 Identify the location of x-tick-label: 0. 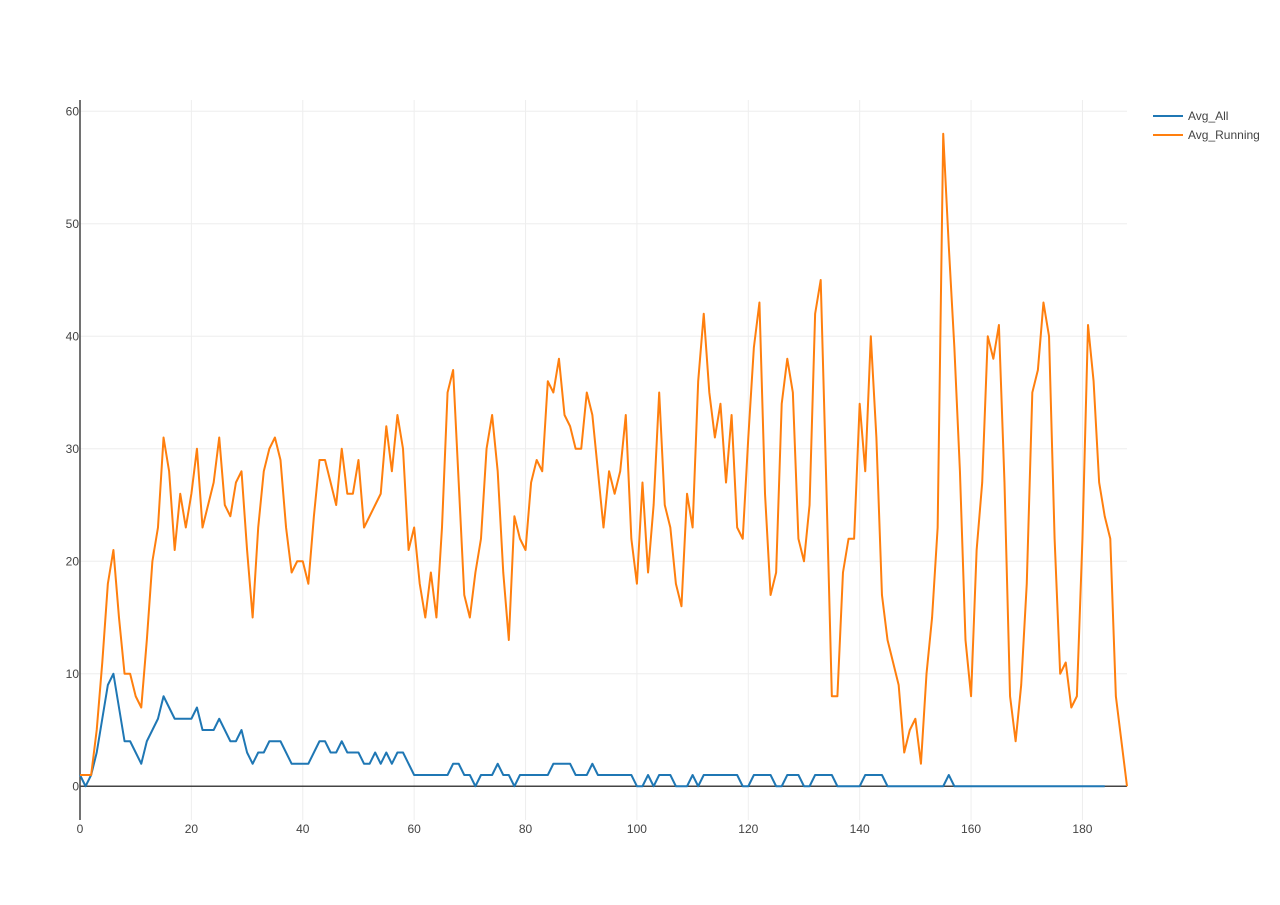
(80, 829).